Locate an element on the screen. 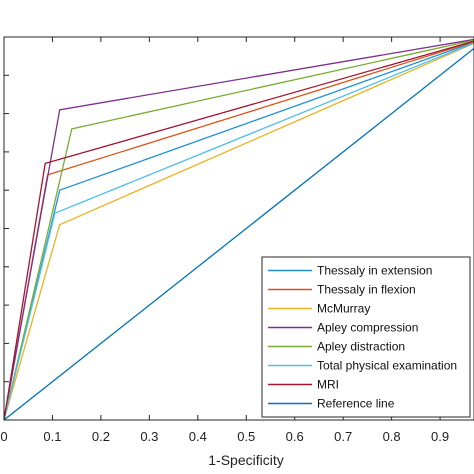 The width and height of the screenshot is (474, 474). x-tick-label-4: 0.4 is located at coordinates (198, 436).